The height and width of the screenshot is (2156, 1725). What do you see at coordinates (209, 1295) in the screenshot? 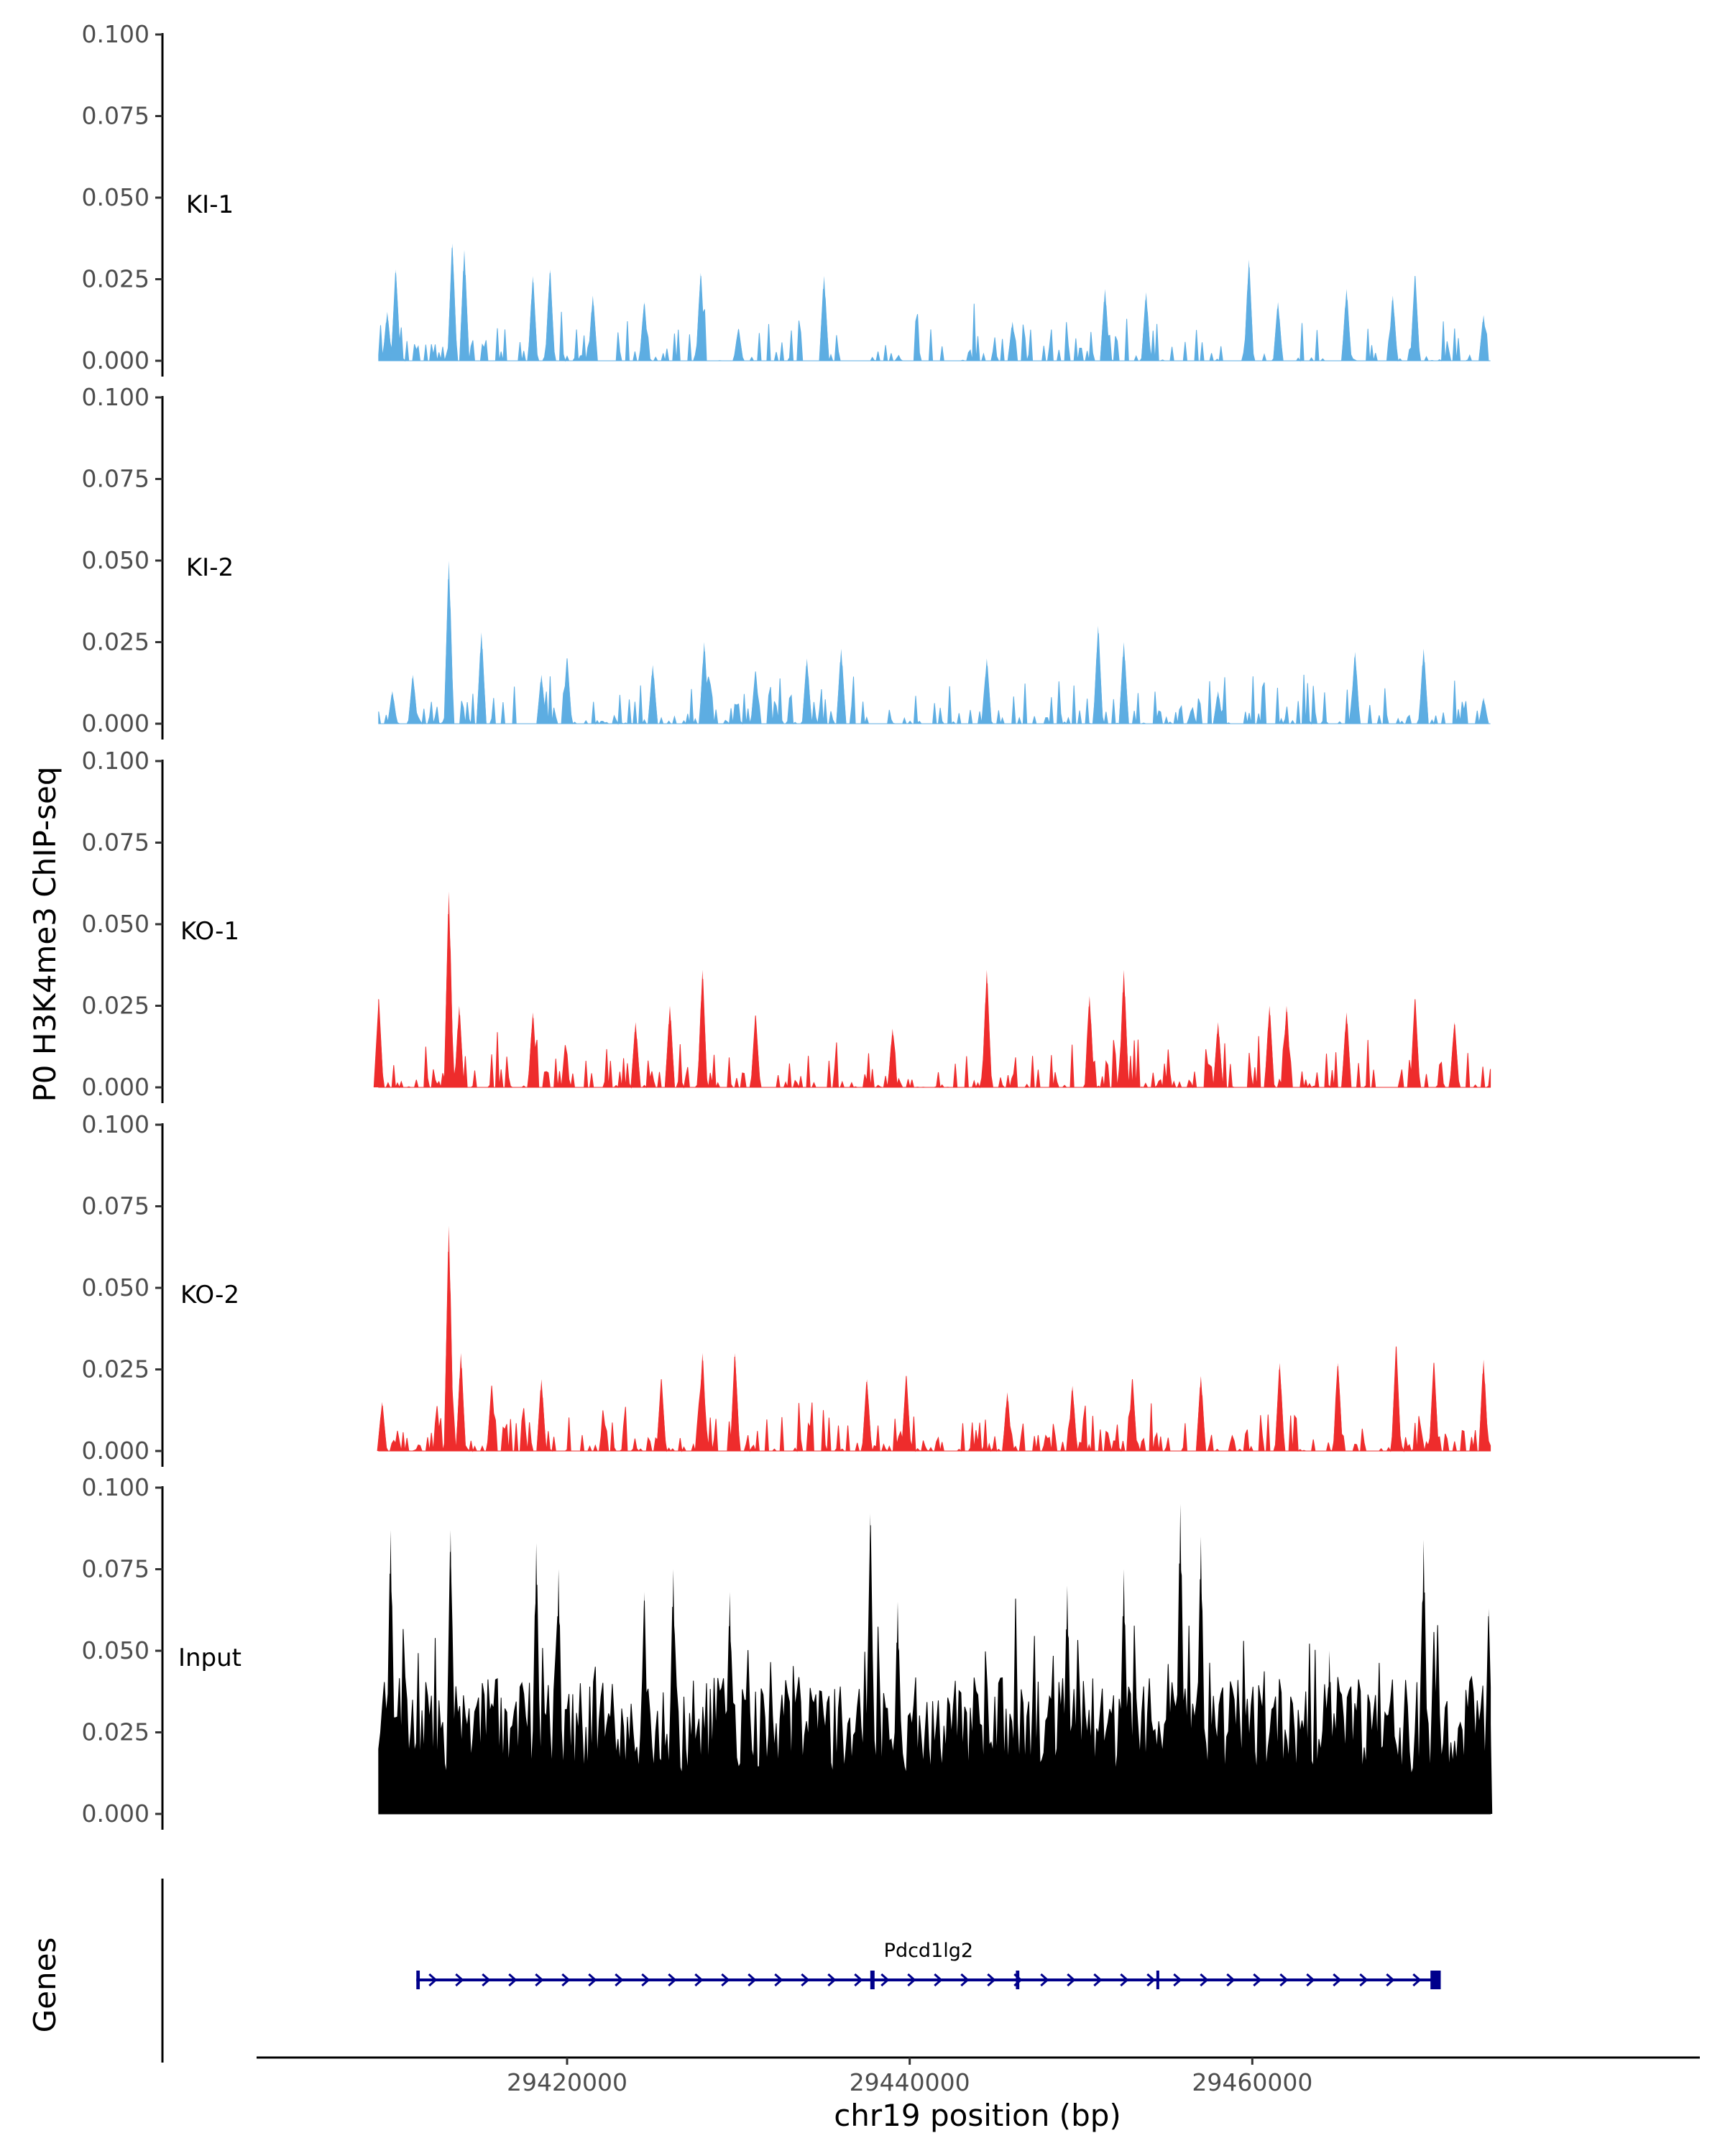
I see `track-label: KO-2` at bounding box center [209, 1295].